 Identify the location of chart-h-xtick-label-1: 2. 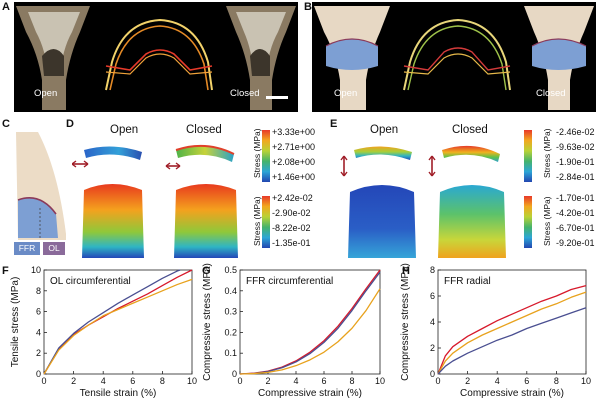
(467, 381).